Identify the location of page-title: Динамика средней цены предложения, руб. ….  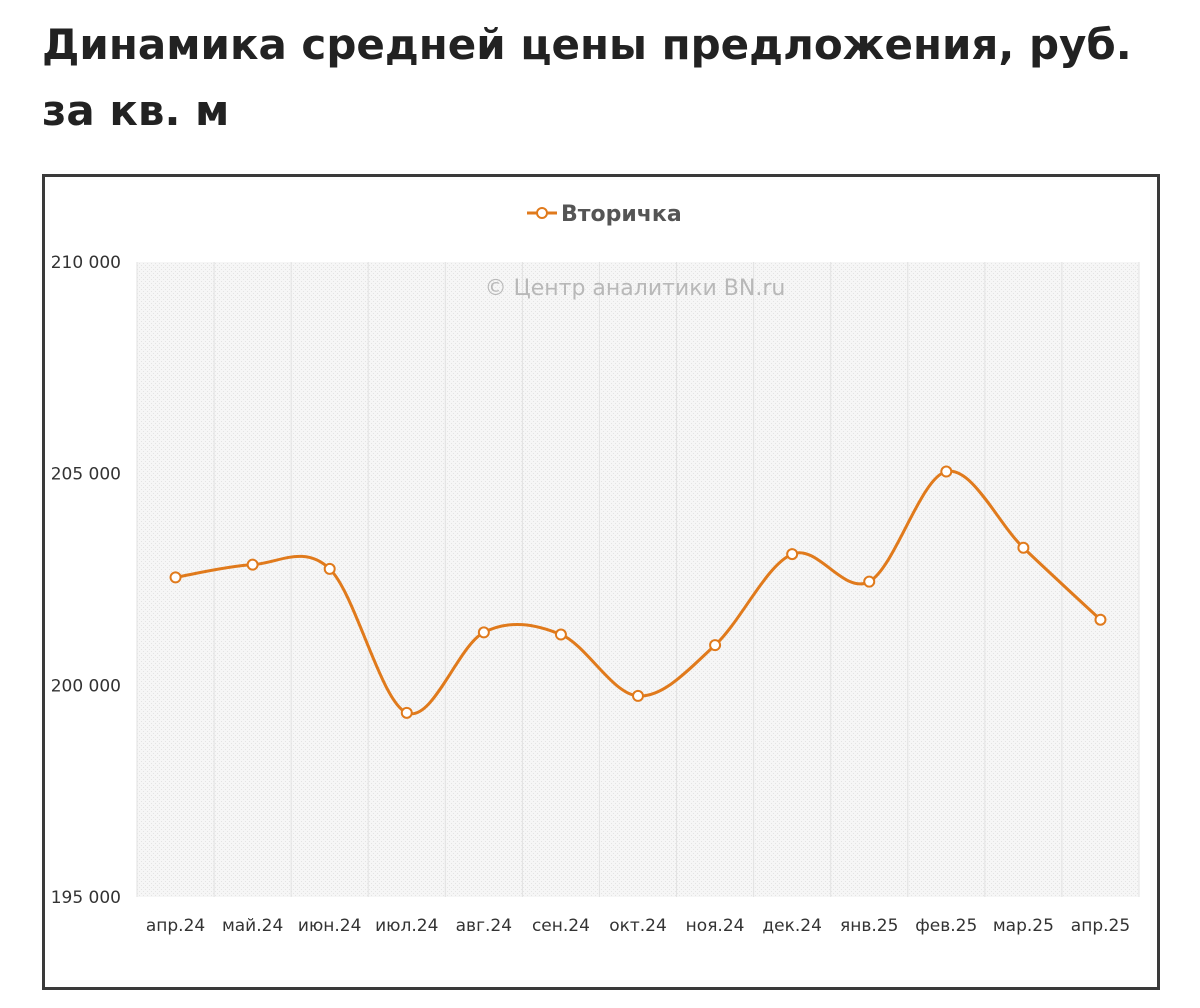
(587, 77).